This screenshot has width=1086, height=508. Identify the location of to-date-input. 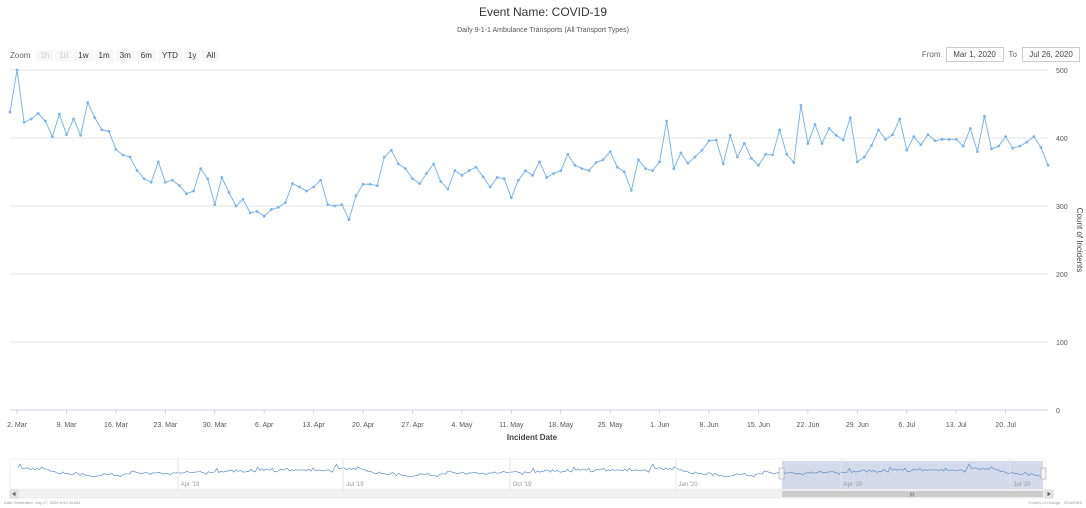
(1051, 54).